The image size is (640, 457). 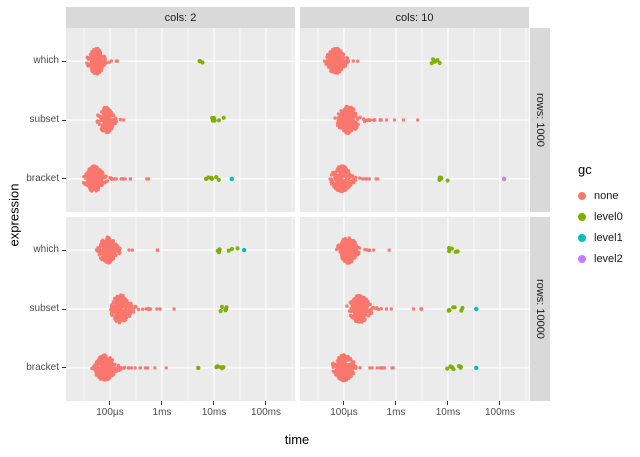 I want to click on panel-cols10-rows10000, so click(x=414, y=309).